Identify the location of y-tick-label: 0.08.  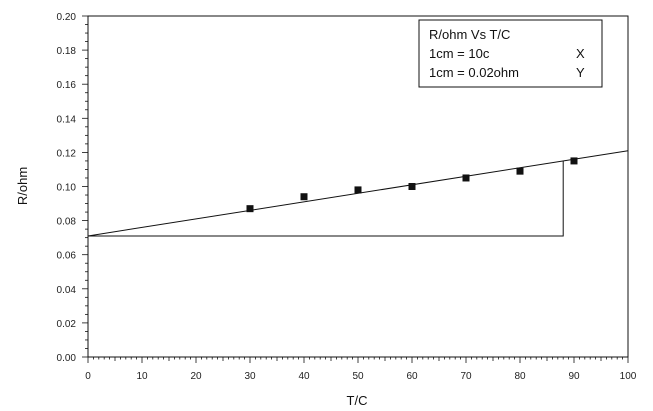
(67, 222).